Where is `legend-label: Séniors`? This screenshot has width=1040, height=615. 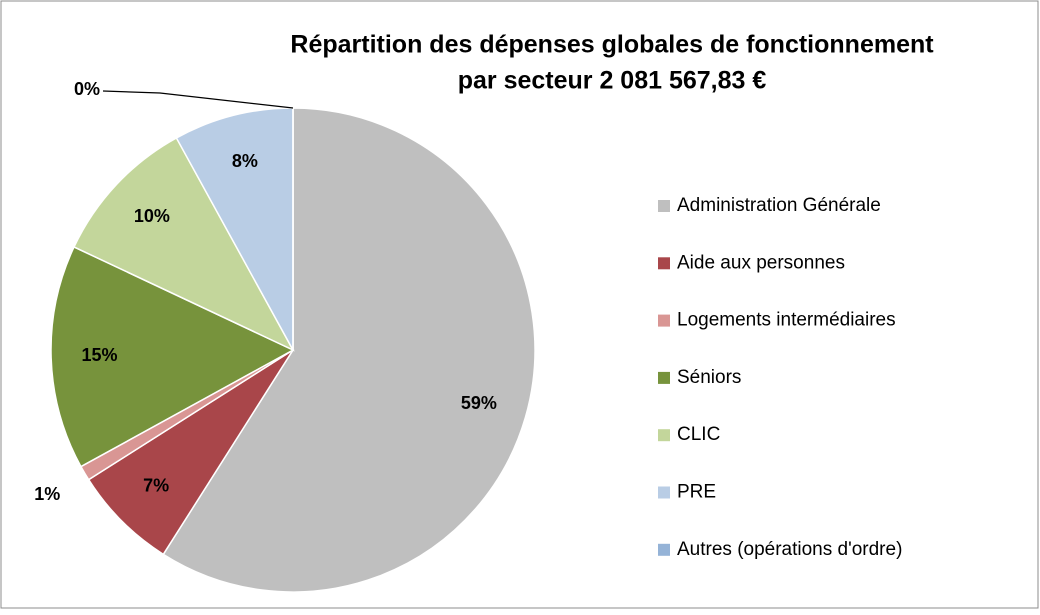 legend-label: Séniors is located at coordinates (709, 377).